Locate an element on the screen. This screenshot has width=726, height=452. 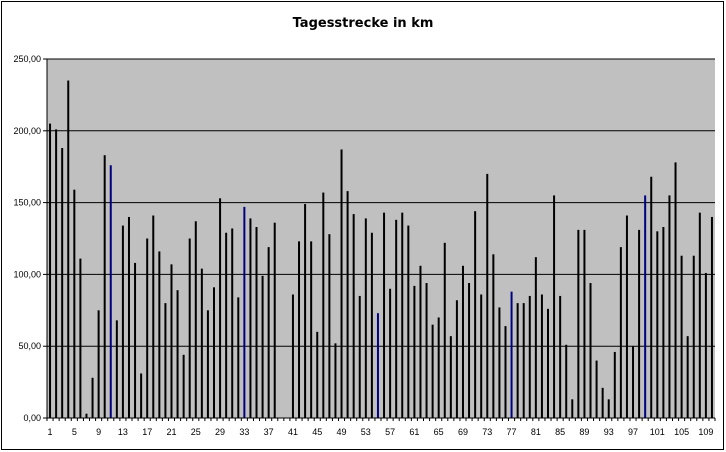
x-tick-label: 9 is located at coordinates (98, 432).